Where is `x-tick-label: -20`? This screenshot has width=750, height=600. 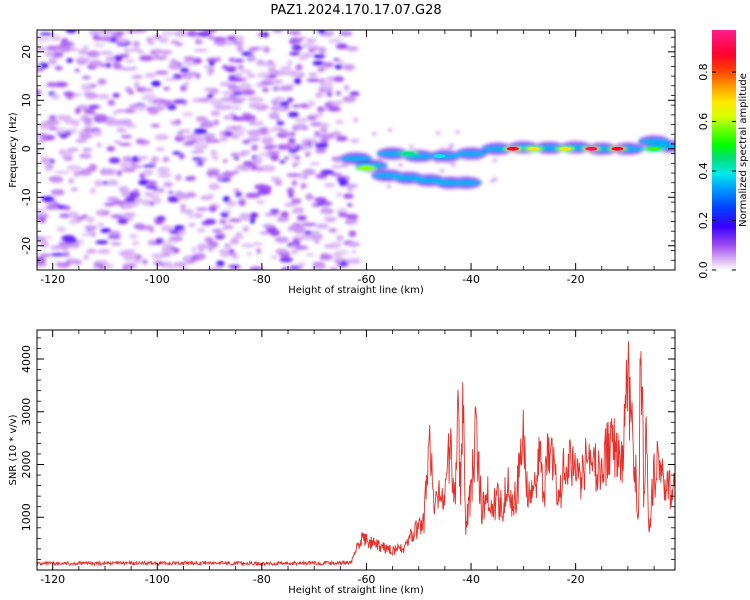 x-tick-label: -20 is located at coordinates (576, 579).